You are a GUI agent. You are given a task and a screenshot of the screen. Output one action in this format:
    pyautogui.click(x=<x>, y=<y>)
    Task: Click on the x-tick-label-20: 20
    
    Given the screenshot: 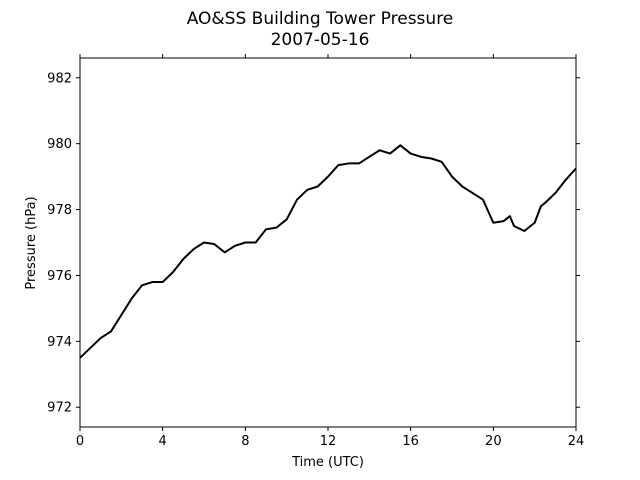 What is the action you would take?
    pyautogui.click(x=493, y=441)
    